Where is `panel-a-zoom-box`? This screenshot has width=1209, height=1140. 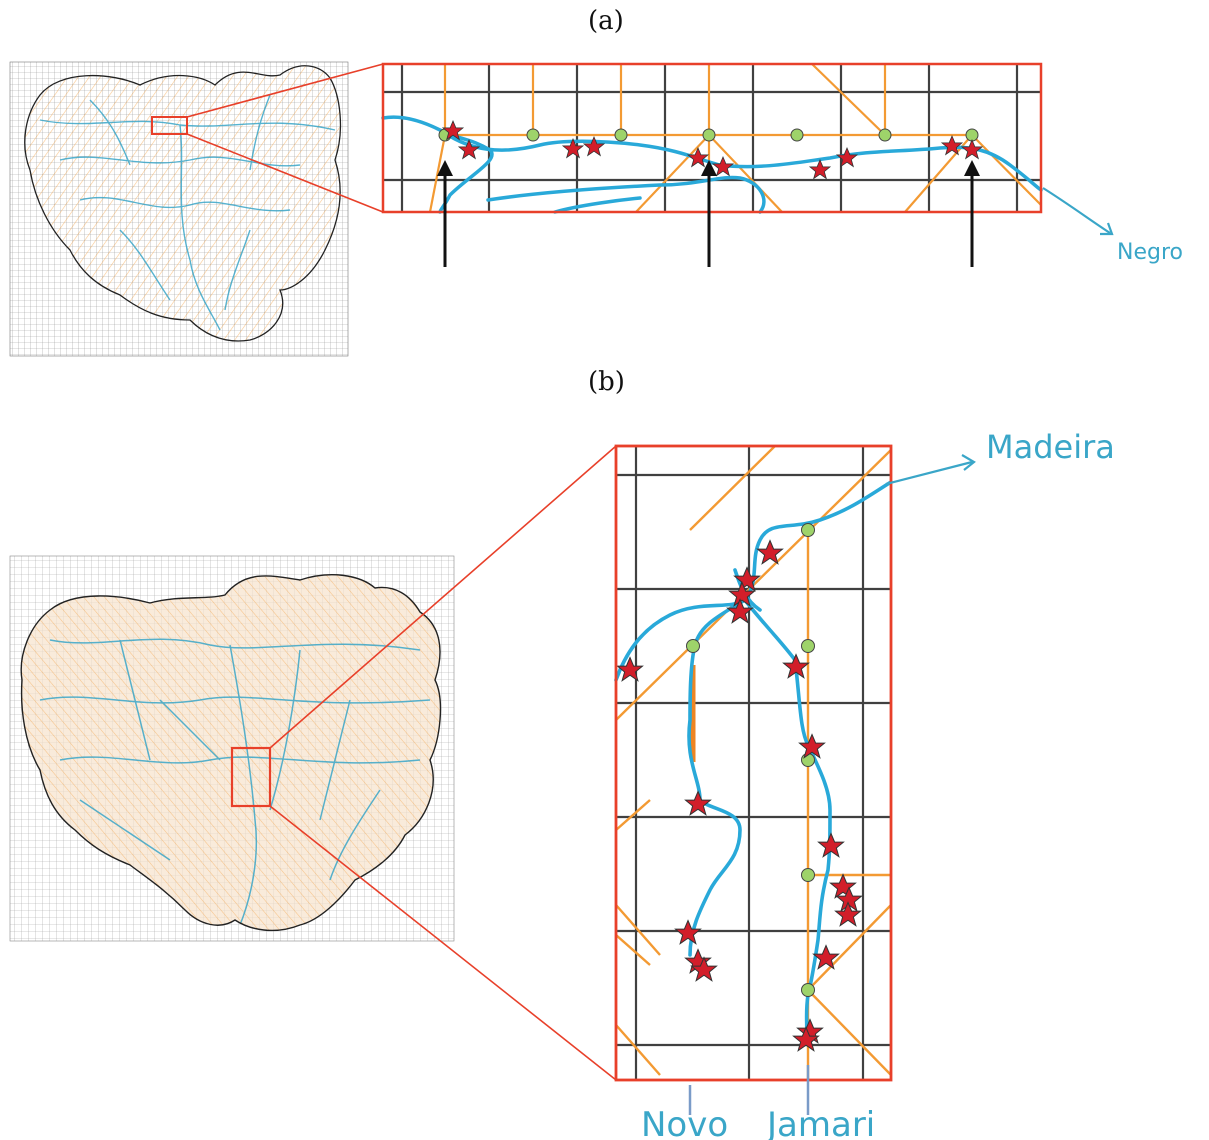
panel-a-zoom-box is located at coordinates (169, 125).